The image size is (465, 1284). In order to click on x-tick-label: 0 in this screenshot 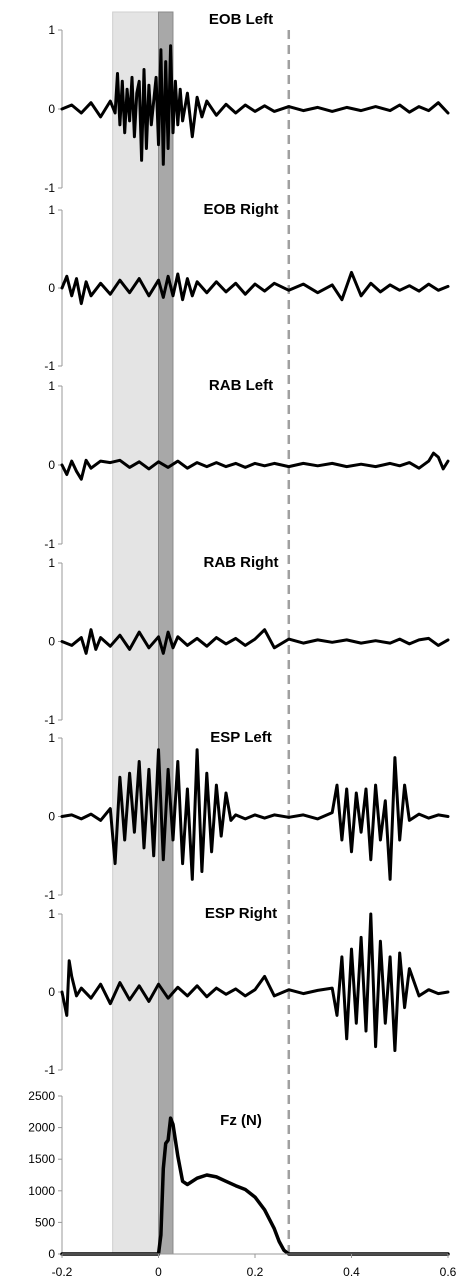, I will do `click(158, 1272)`.